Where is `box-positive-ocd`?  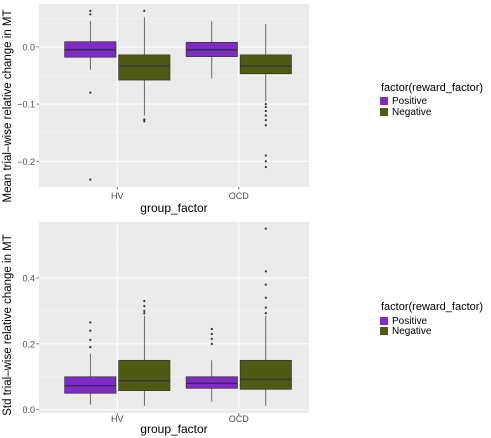 box-positive-ocd is located at coordinates (211, 382).